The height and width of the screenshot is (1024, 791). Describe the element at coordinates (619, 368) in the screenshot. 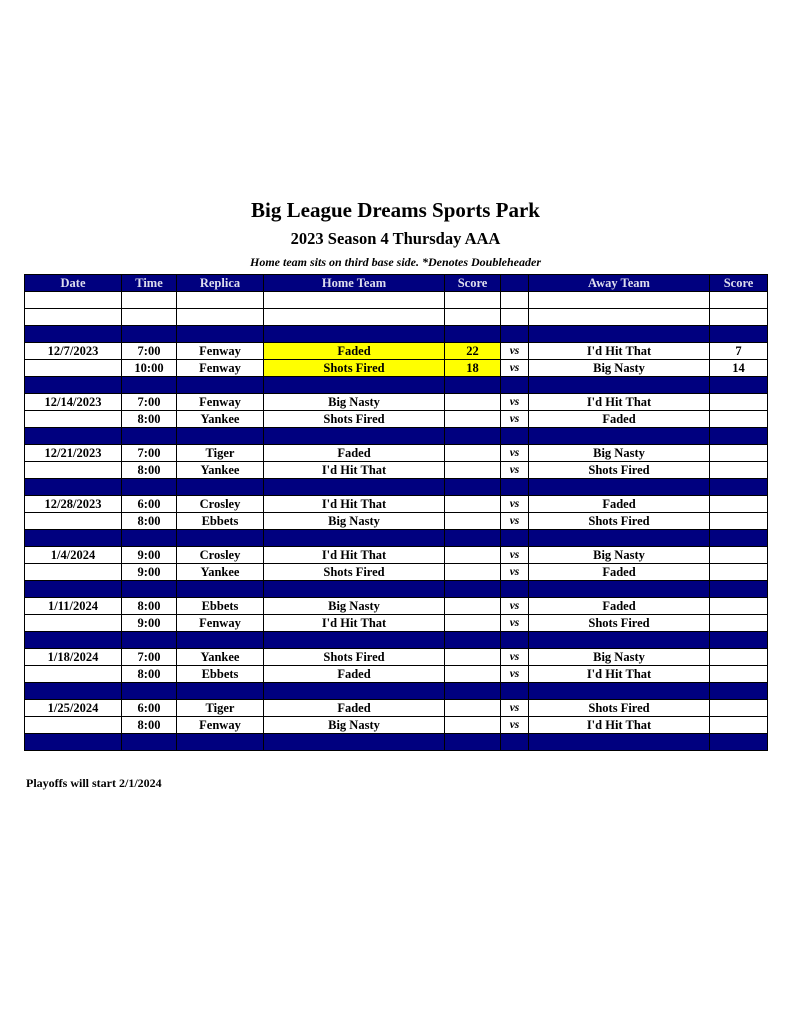

I see `away-team-cell: Big Nasty` at that location.